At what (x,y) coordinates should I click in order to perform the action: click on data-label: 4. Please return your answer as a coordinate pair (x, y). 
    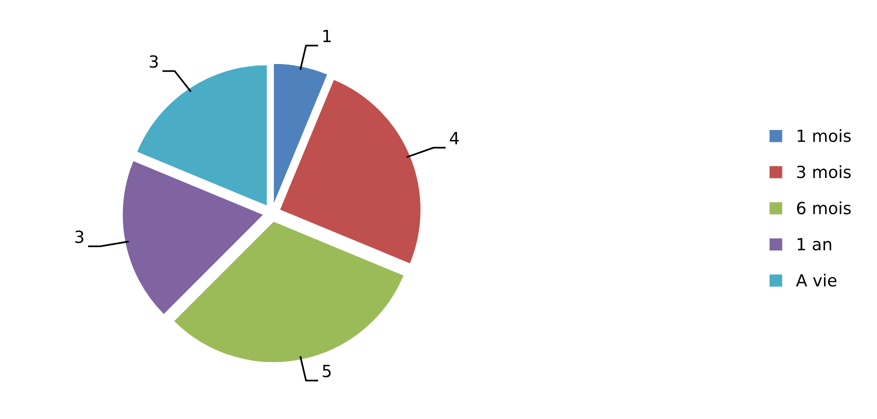
    Looking at the image, I should click on (454, 138).